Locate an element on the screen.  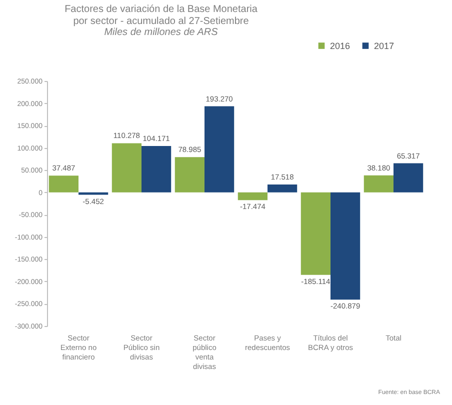
legend-label: 2017 is located at coordinates (384, 45).